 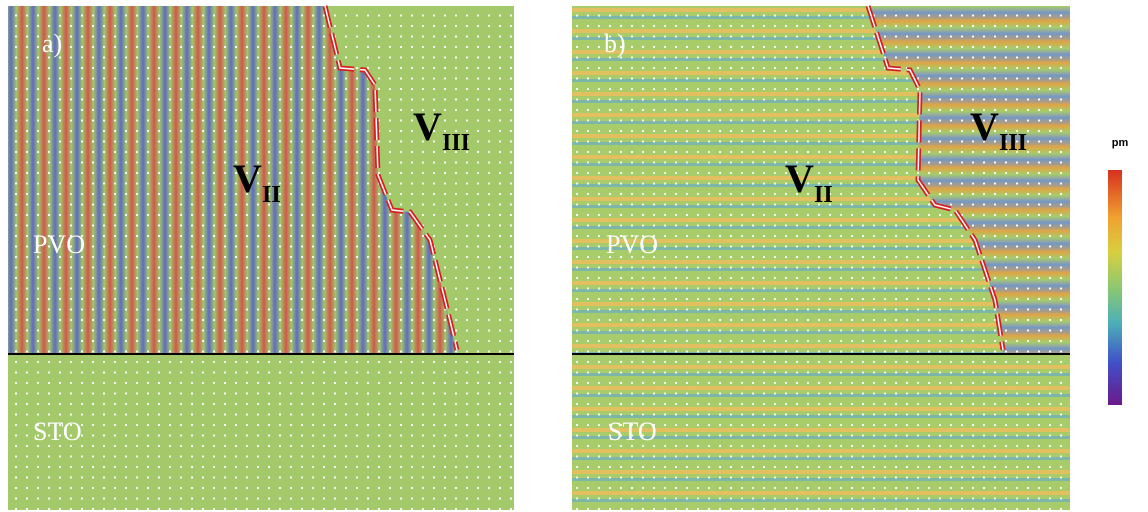 What do you see at coordinates (1120, 143) in the screenshot?
I see `colorbar-unit: pm` at bounding box center [1120, 143].